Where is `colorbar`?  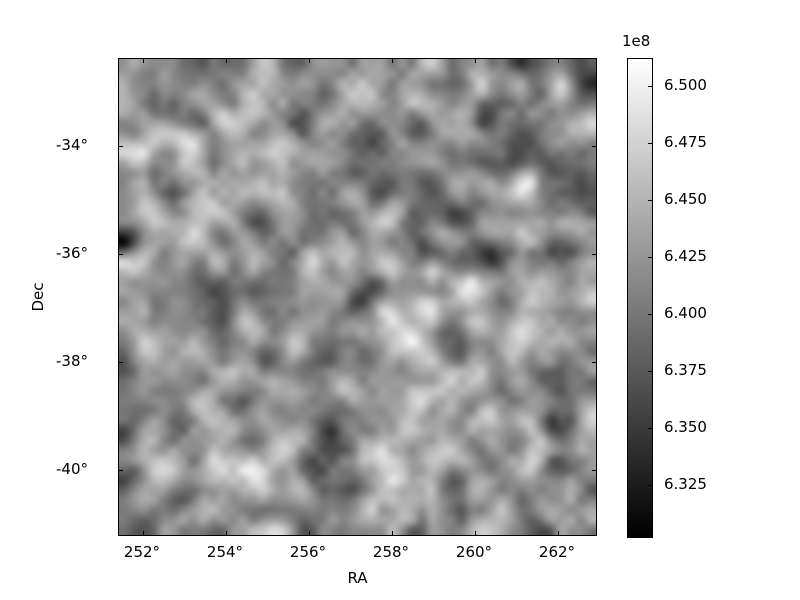
colorbar is located at coordinates (640, 298).